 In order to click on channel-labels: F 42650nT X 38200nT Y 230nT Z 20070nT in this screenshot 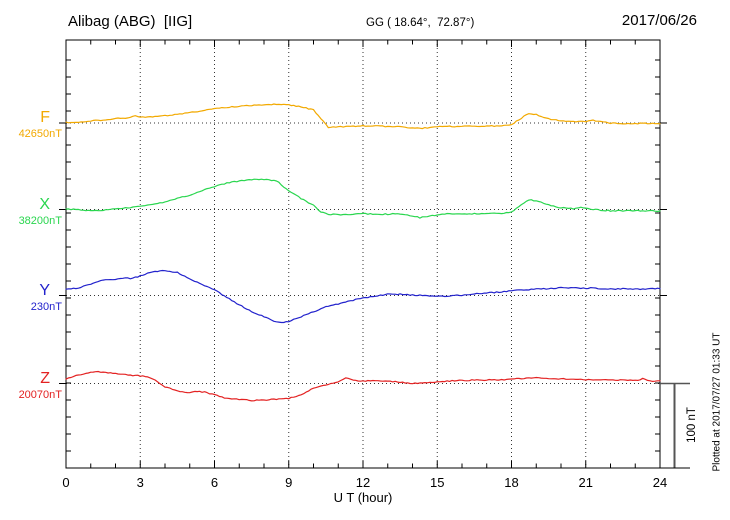, I will do `click(35, 260)`.